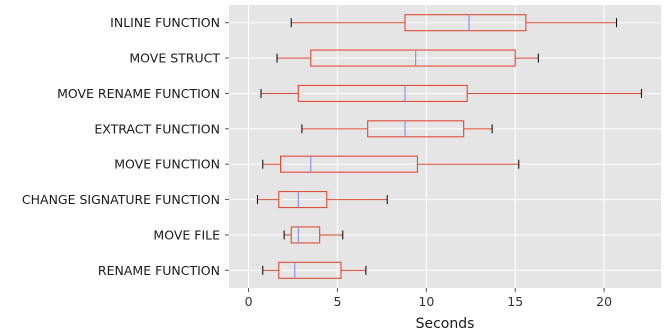 This screenshot has width=664, height=333. What do you see at coordinates (167, 164) in the screenshot?
I see `y-tick-label: MOVE FUNCTION` at bounding box center [167, 164].